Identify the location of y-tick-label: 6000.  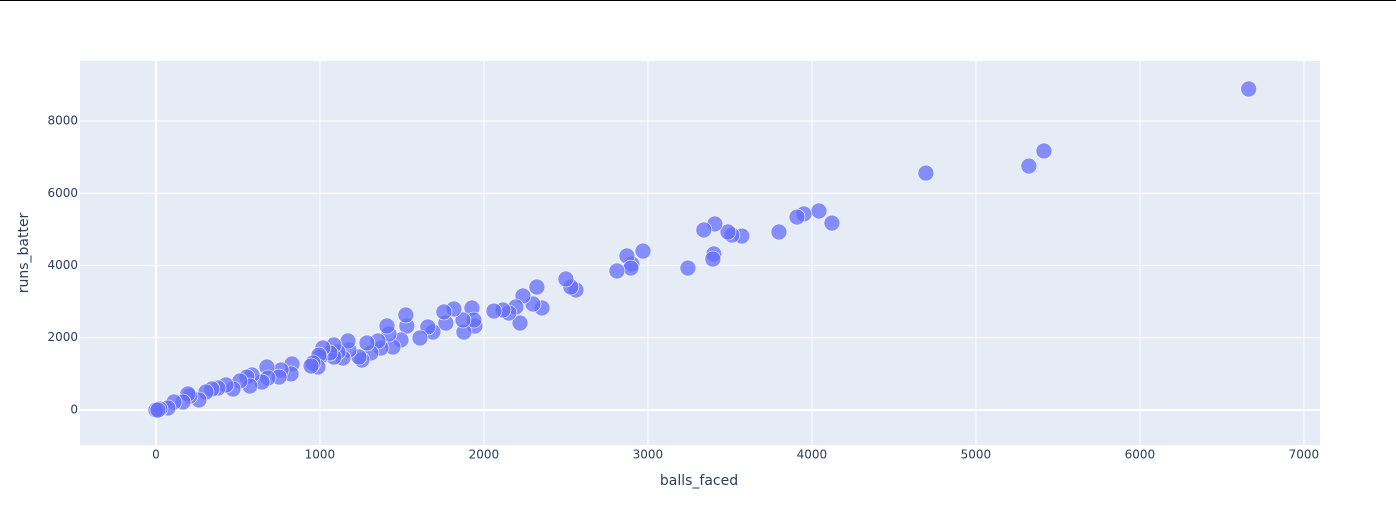
(62, 193).